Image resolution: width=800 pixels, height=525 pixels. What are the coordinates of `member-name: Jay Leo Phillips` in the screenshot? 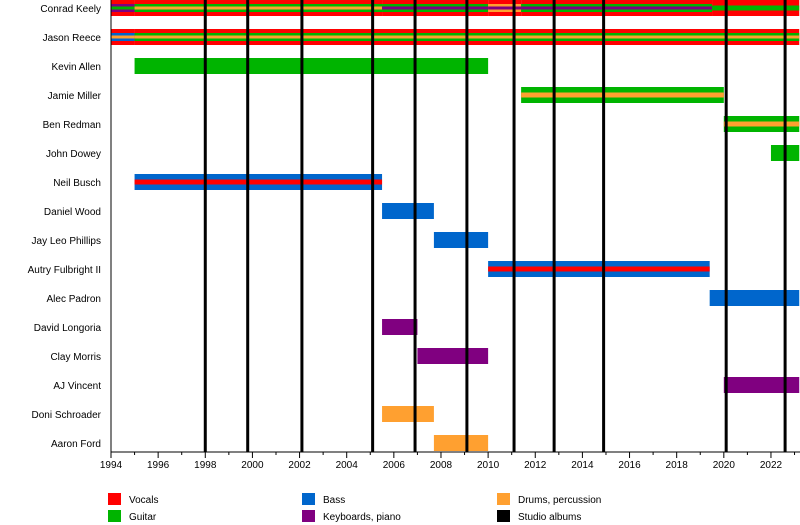 It's located at (66, 241).